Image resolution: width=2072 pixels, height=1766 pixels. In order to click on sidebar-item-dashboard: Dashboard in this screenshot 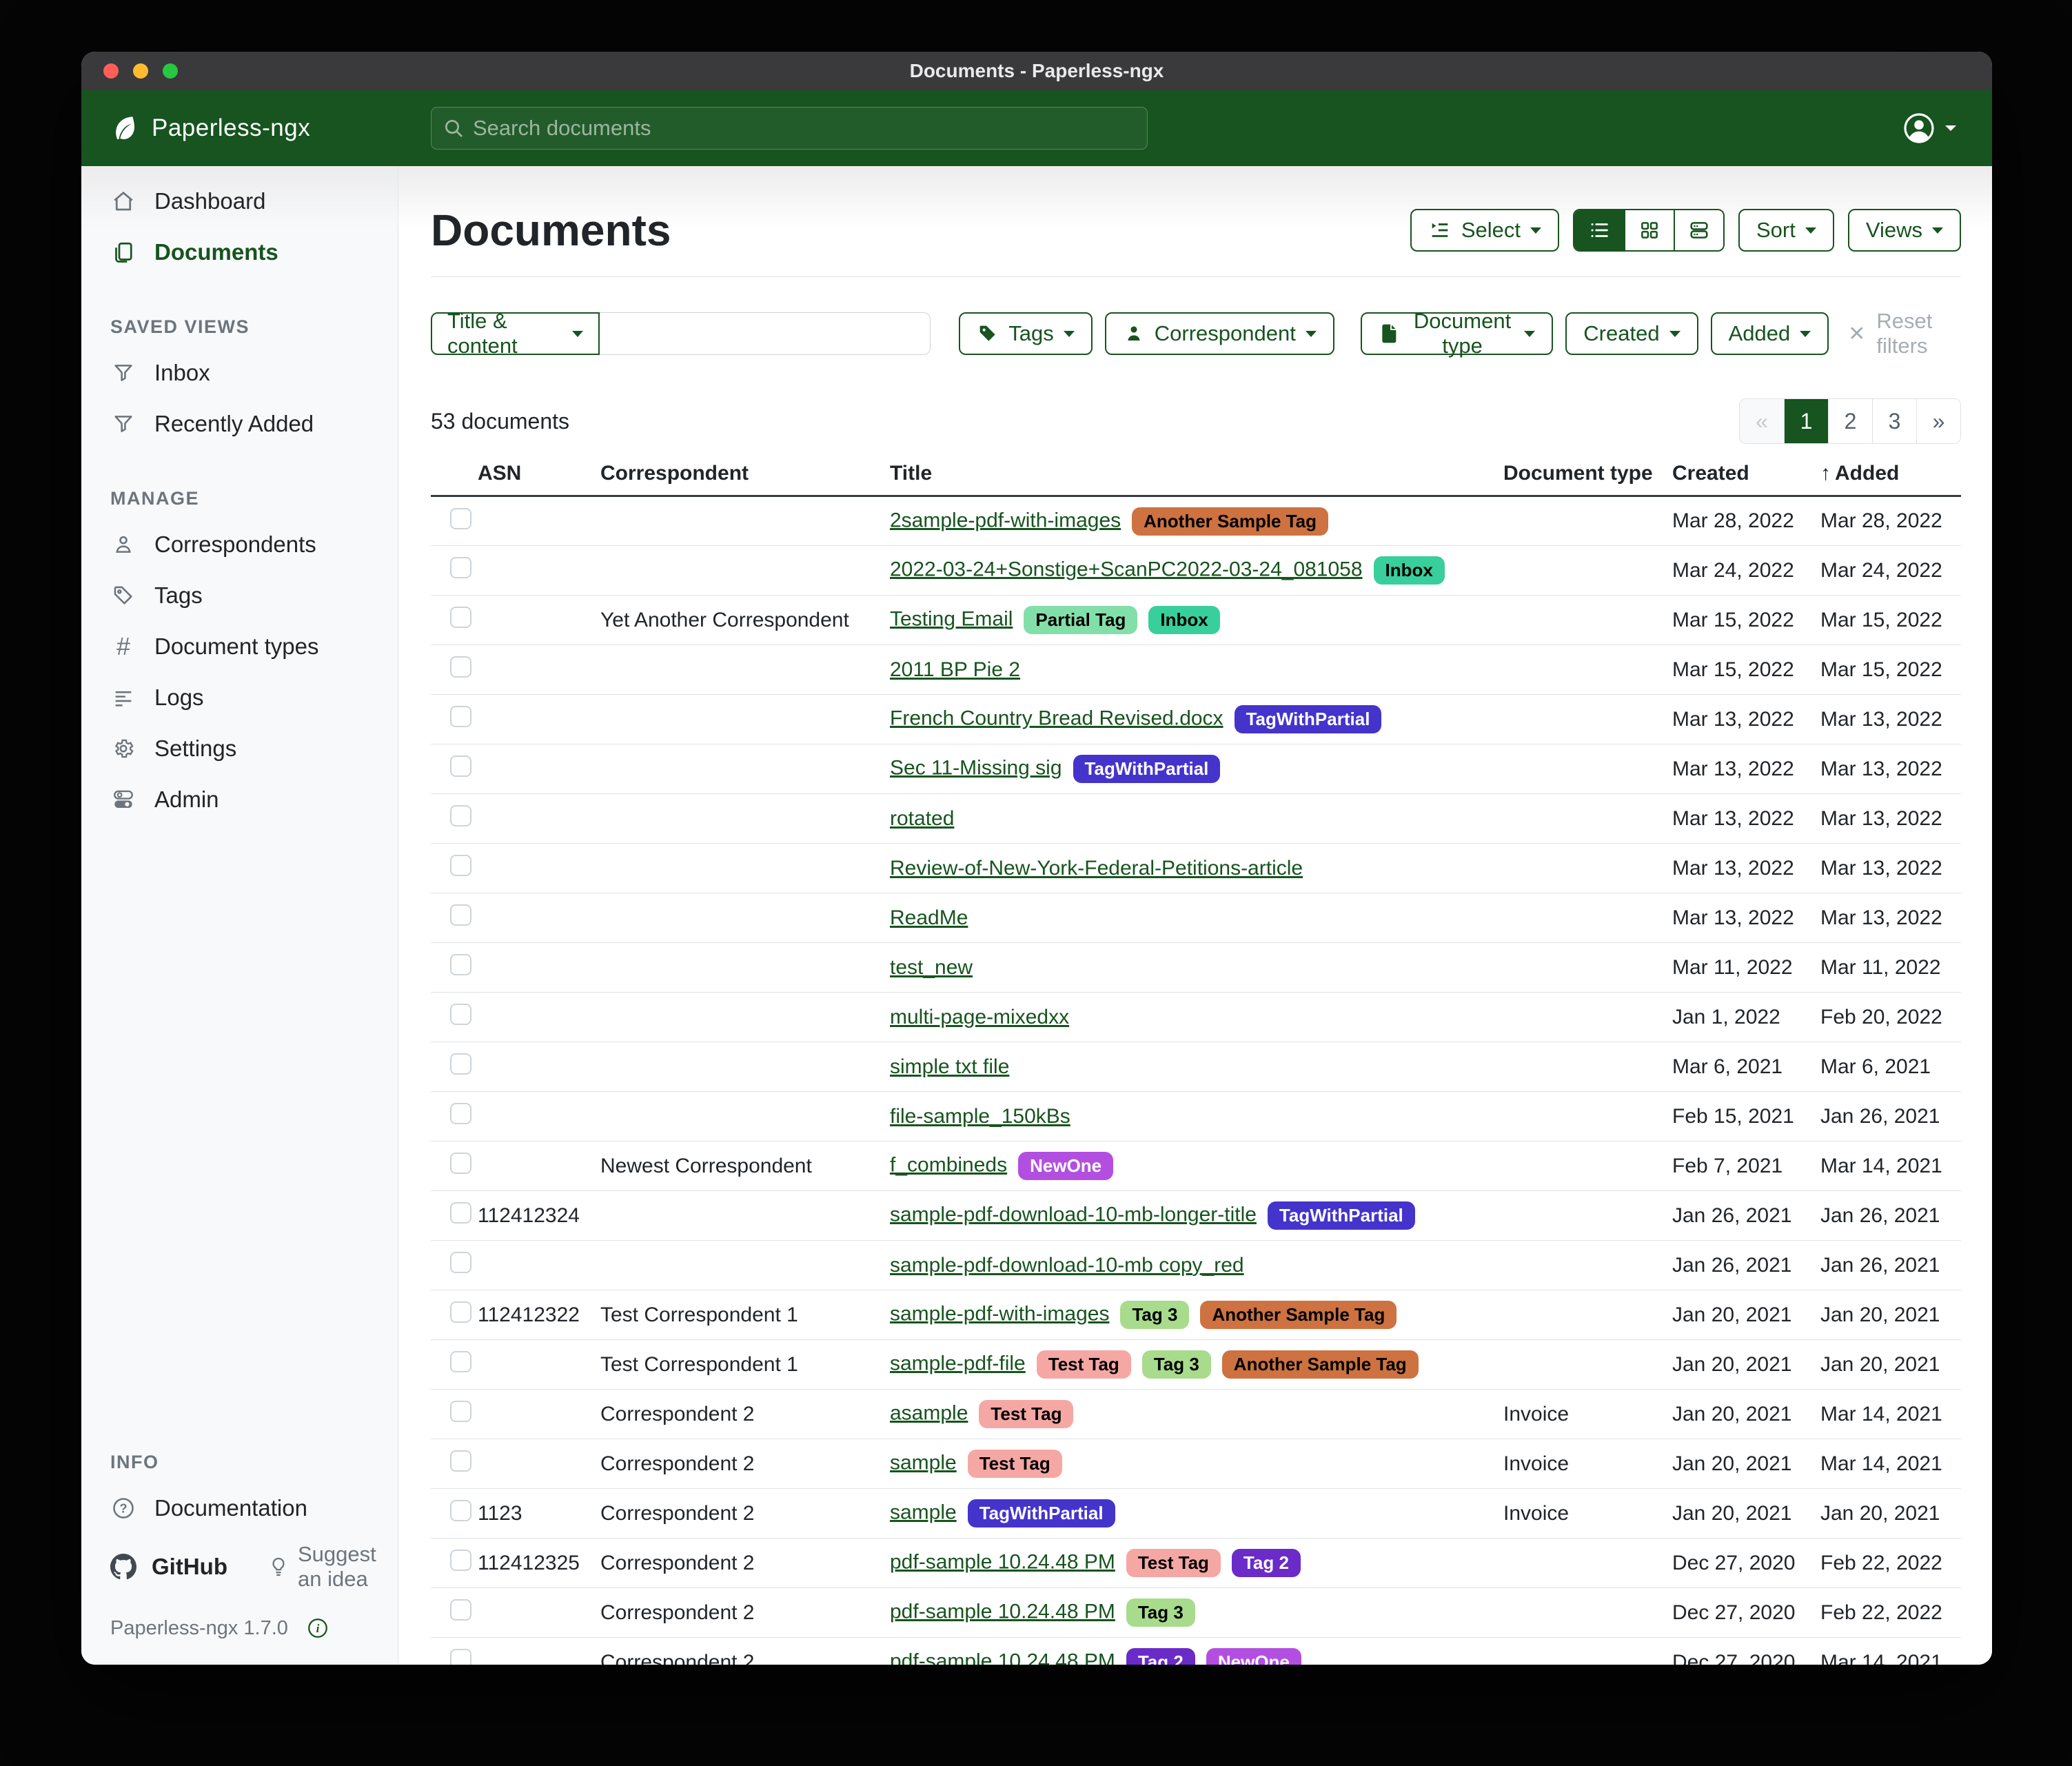, I will do `click(239, 201)`.